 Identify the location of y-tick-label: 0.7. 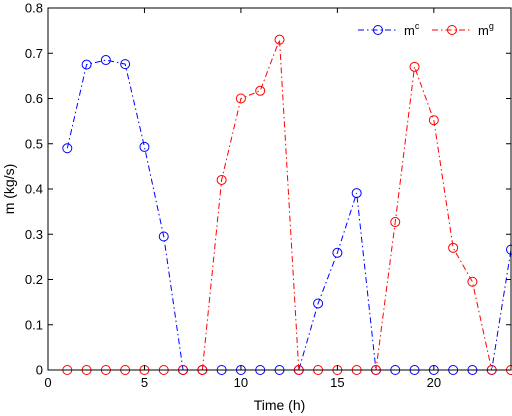
(34, 53).